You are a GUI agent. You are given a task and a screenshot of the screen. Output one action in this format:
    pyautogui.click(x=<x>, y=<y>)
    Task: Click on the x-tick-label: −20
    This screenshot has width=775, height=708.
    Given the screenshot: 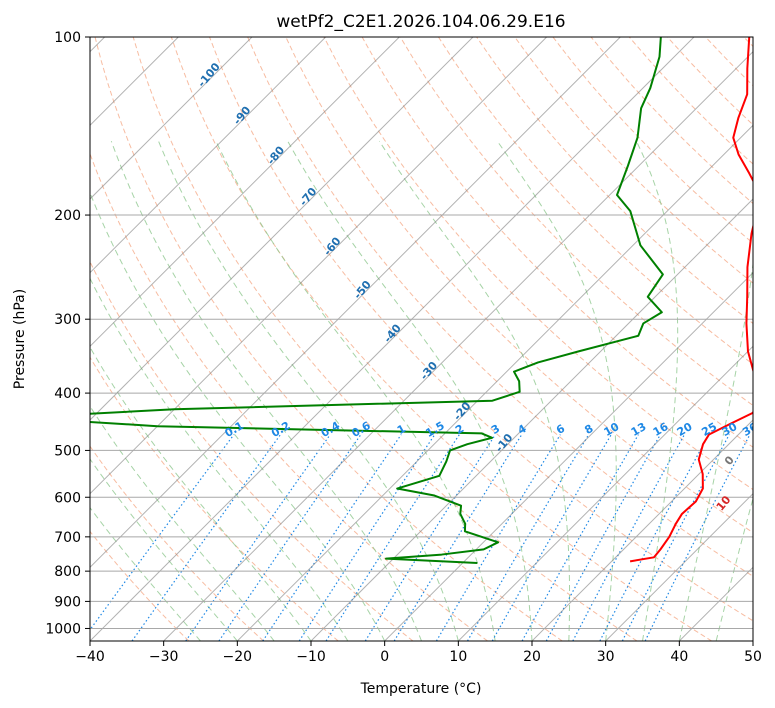 What is the action you would take?
    pyautogui.click(x=238, y=657)
    